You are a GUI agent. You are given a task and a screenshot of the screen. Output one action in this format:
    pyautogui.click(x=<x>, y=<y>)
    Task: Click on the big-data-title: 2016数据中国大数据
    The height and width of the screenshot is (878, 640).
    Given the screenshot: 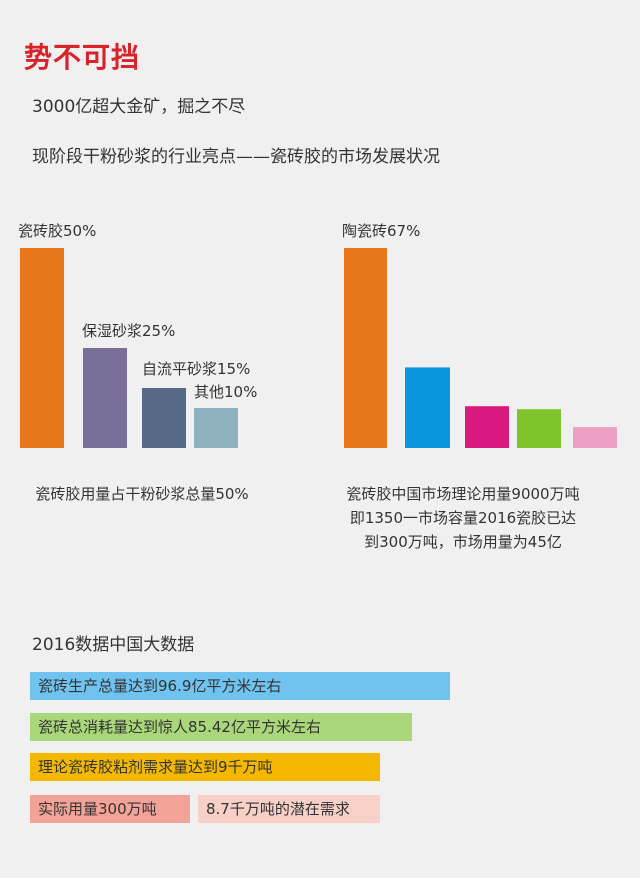 What is the action you would take?
    pyautogui.click(x=113, y=645)
    